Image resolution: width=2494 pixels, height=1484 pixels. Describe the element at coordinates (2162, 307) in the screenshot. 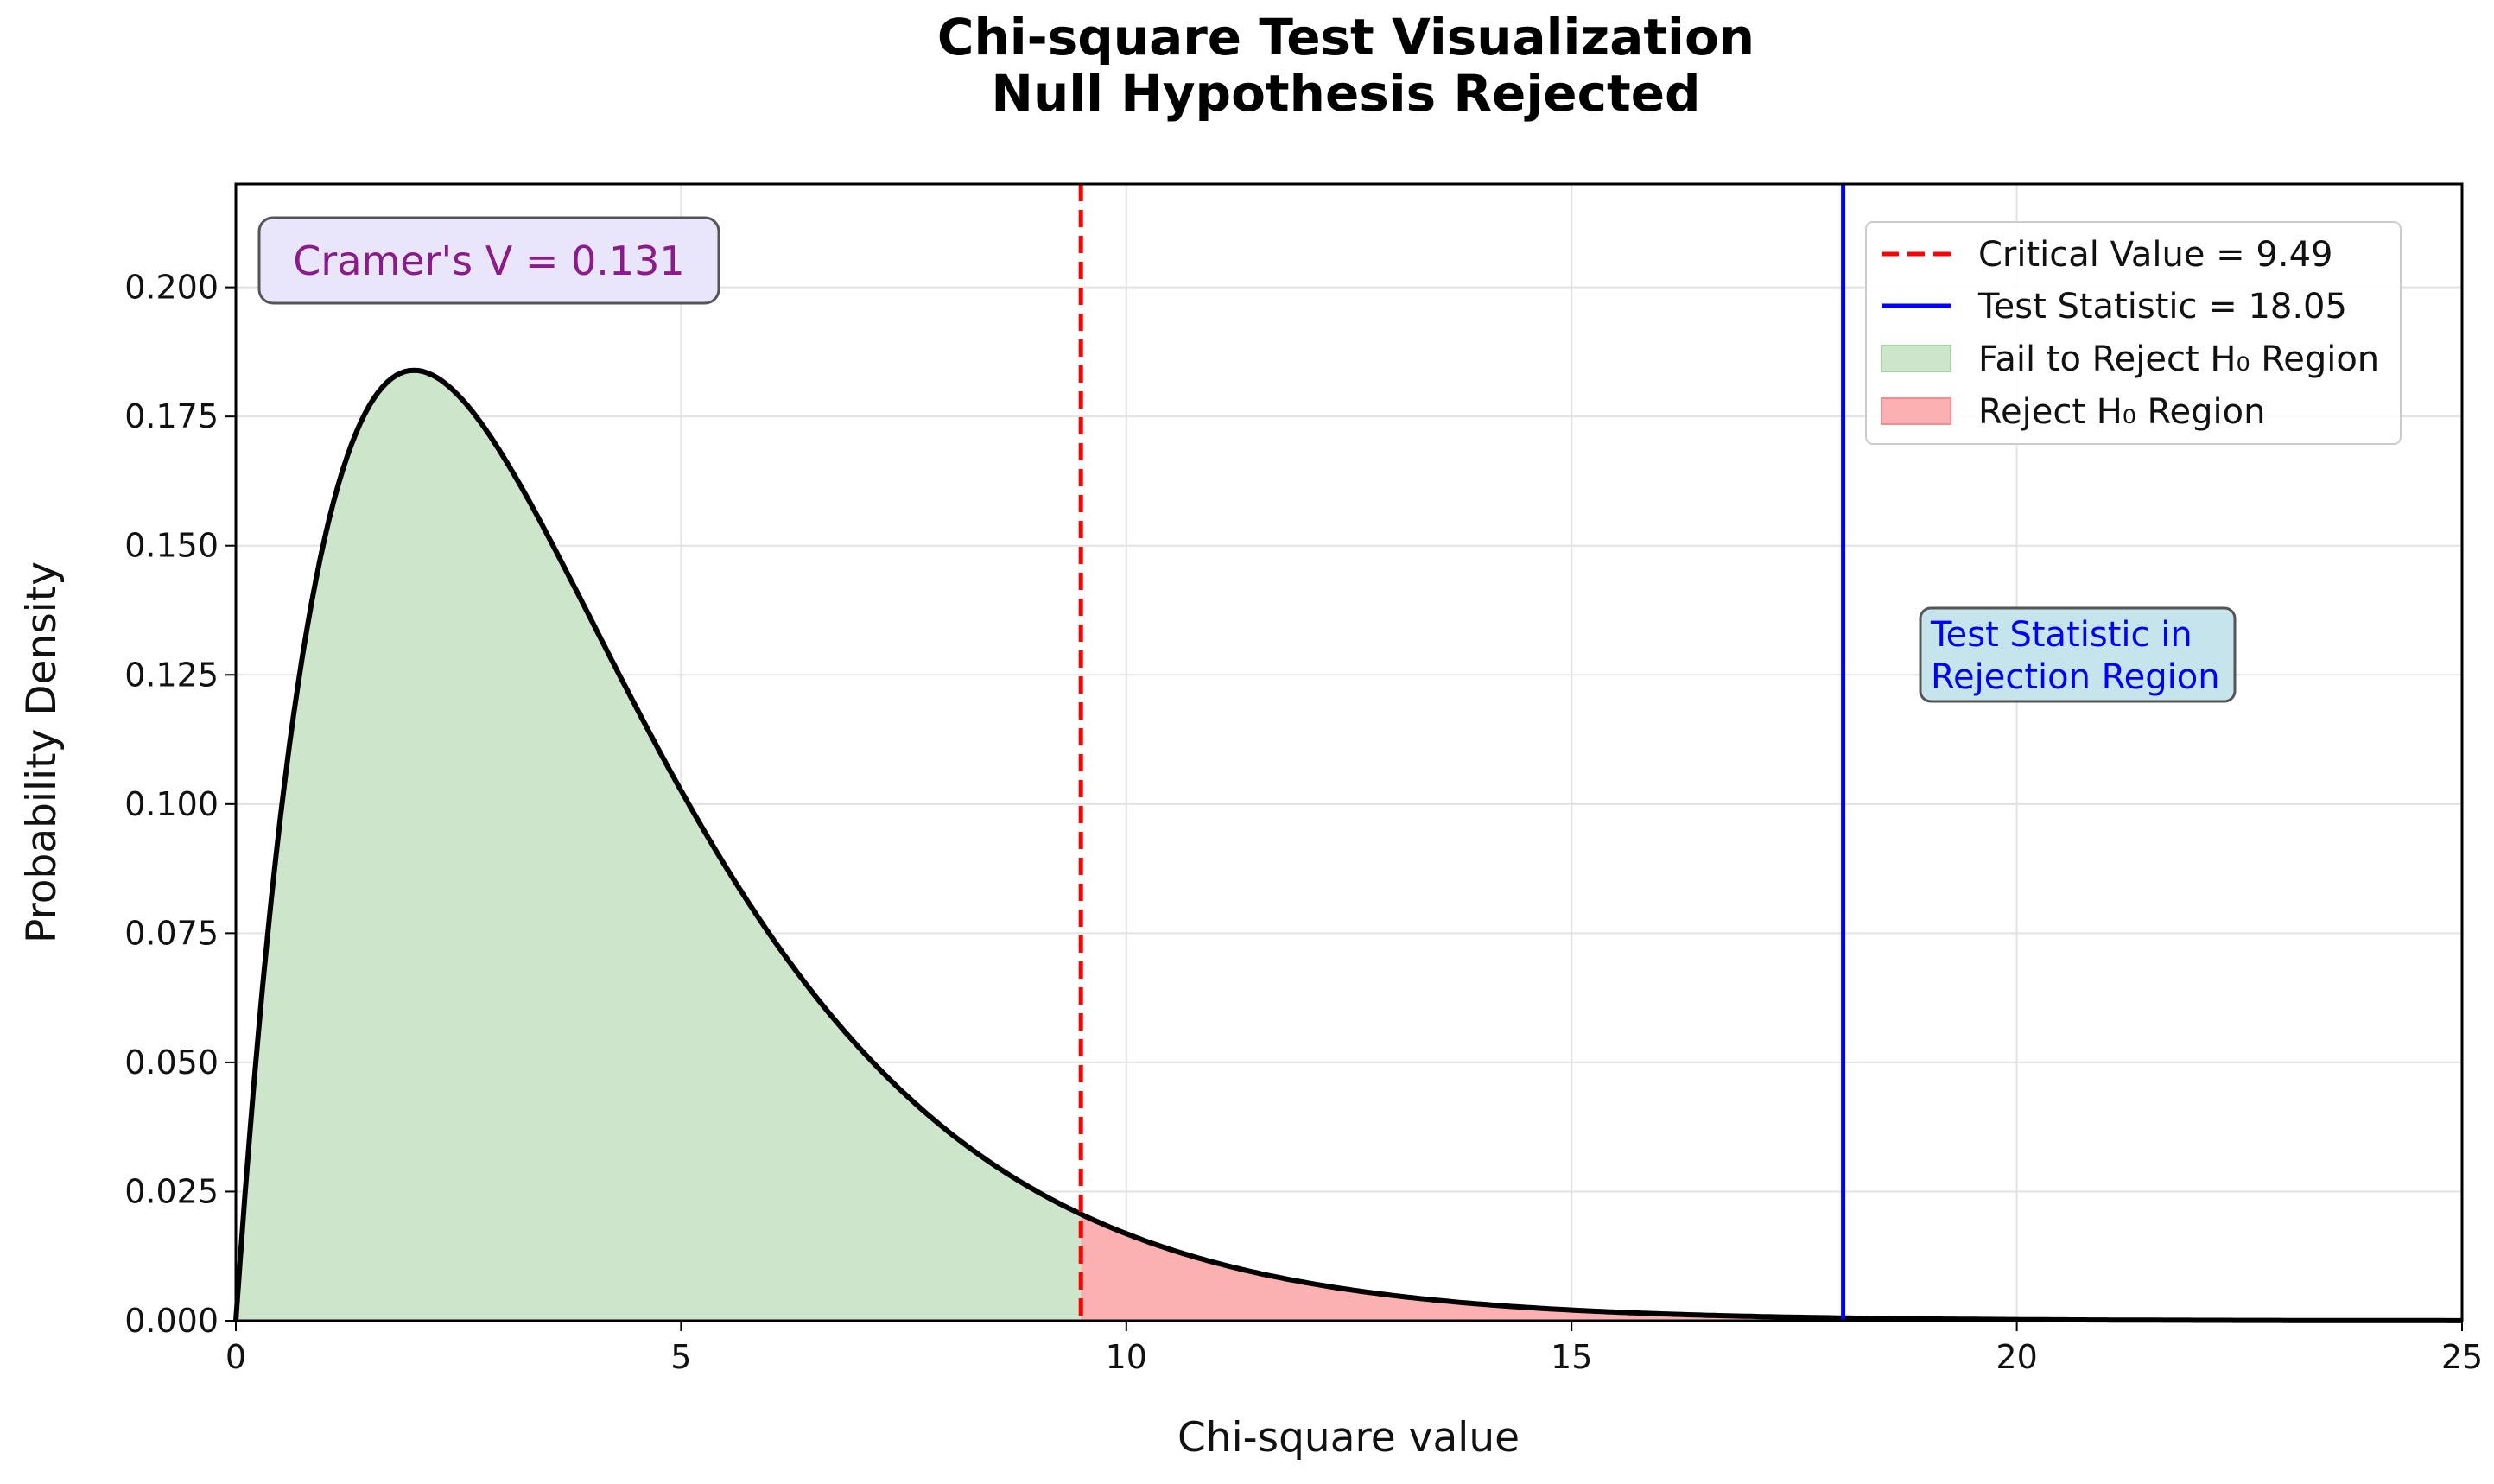

I see `legend-label-test-statistic: Test Statistic = 18.05` at that location.